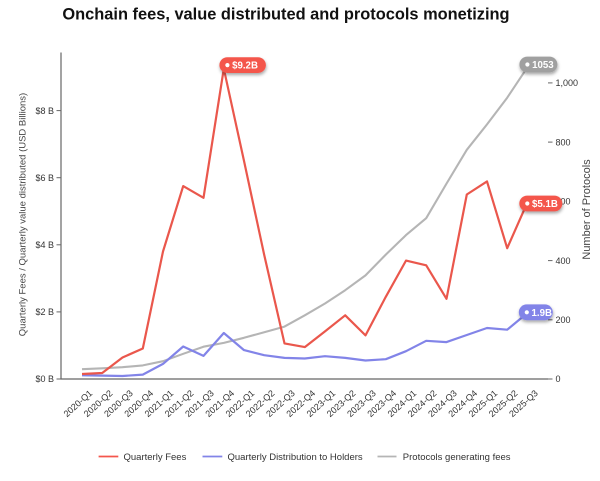  Describe the element at coordinates (558, 379) in the screenshot. I see `svg-text: 0` at that location.